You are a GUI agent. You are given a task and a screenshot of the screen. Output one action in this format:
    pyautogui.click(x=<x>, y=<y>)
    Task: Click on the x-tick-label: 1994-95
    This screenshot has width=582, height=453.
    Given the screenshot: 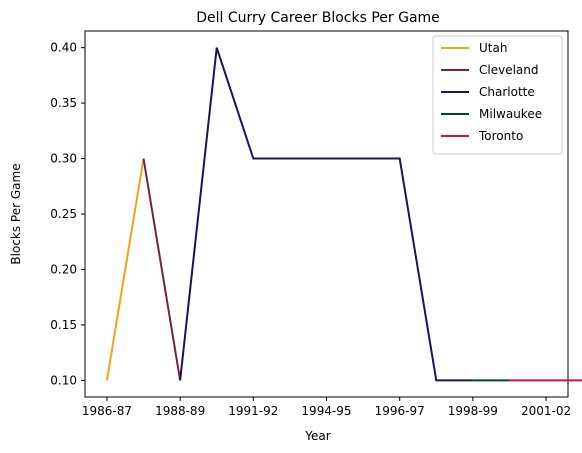 What is the action you would take?
    pyautogui.click(x=326, y=411)
    